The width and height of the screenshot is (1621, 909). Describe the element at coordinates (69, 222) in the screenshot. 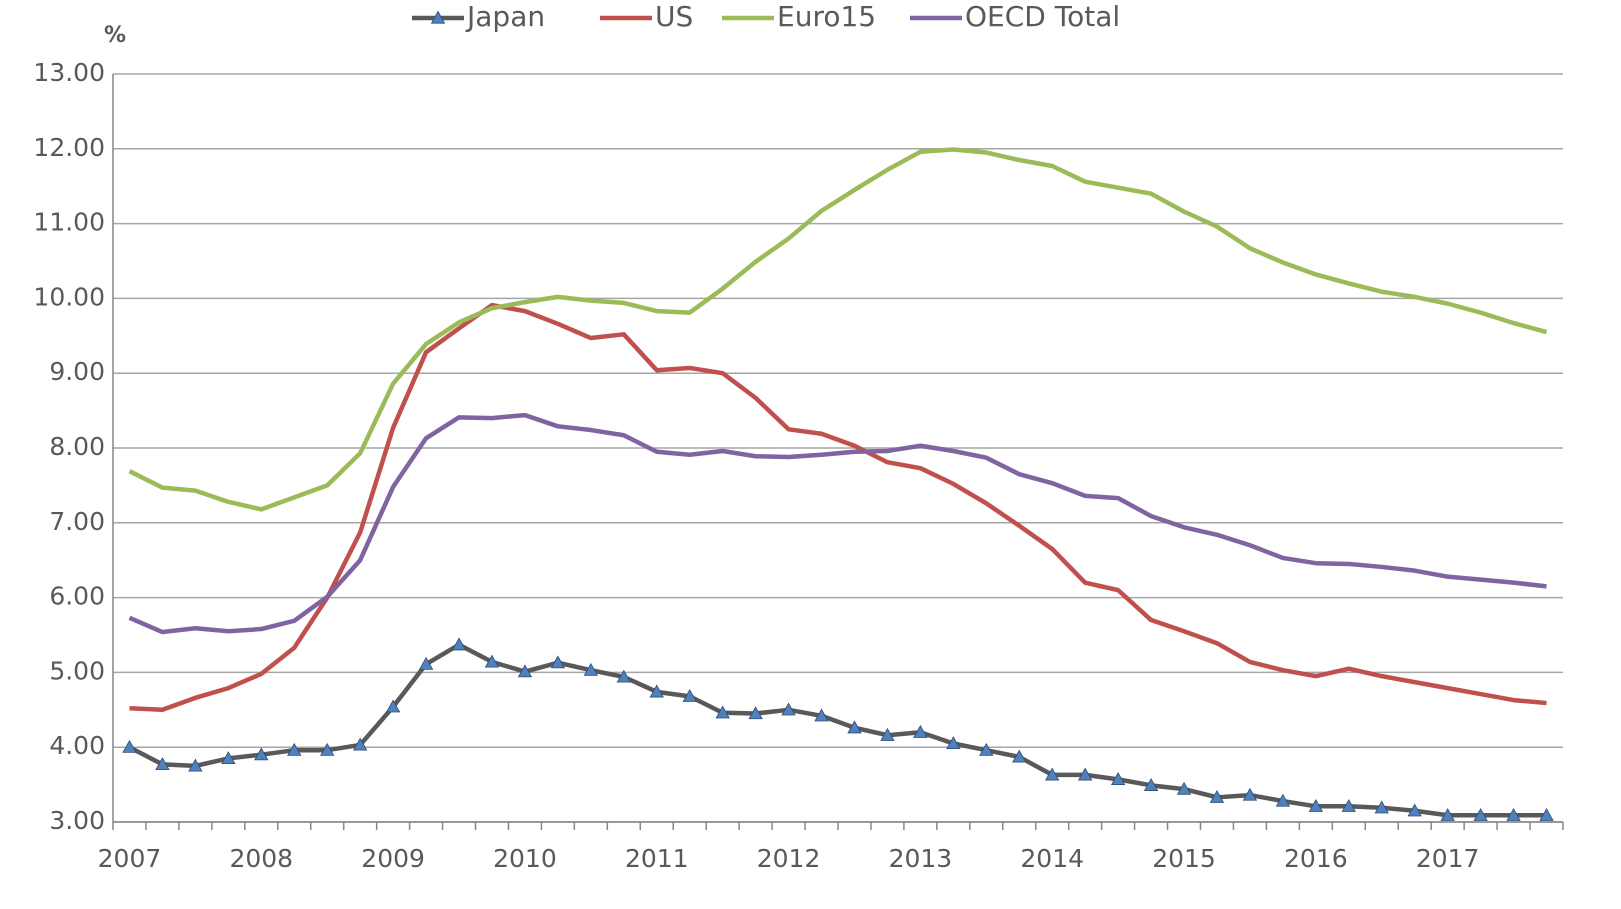

I see `y-tick-label: 11.00` at that location.